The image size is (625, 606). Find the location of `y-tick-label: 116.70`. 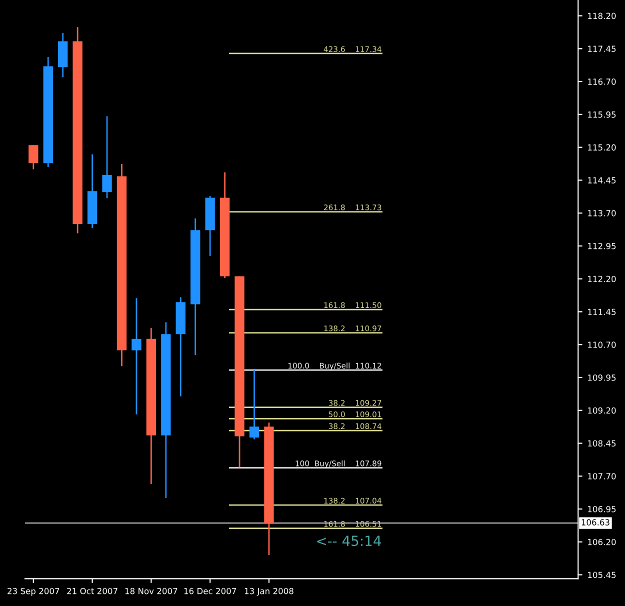

y-tick-label: 116.70 is located at coordinates (602, 81).